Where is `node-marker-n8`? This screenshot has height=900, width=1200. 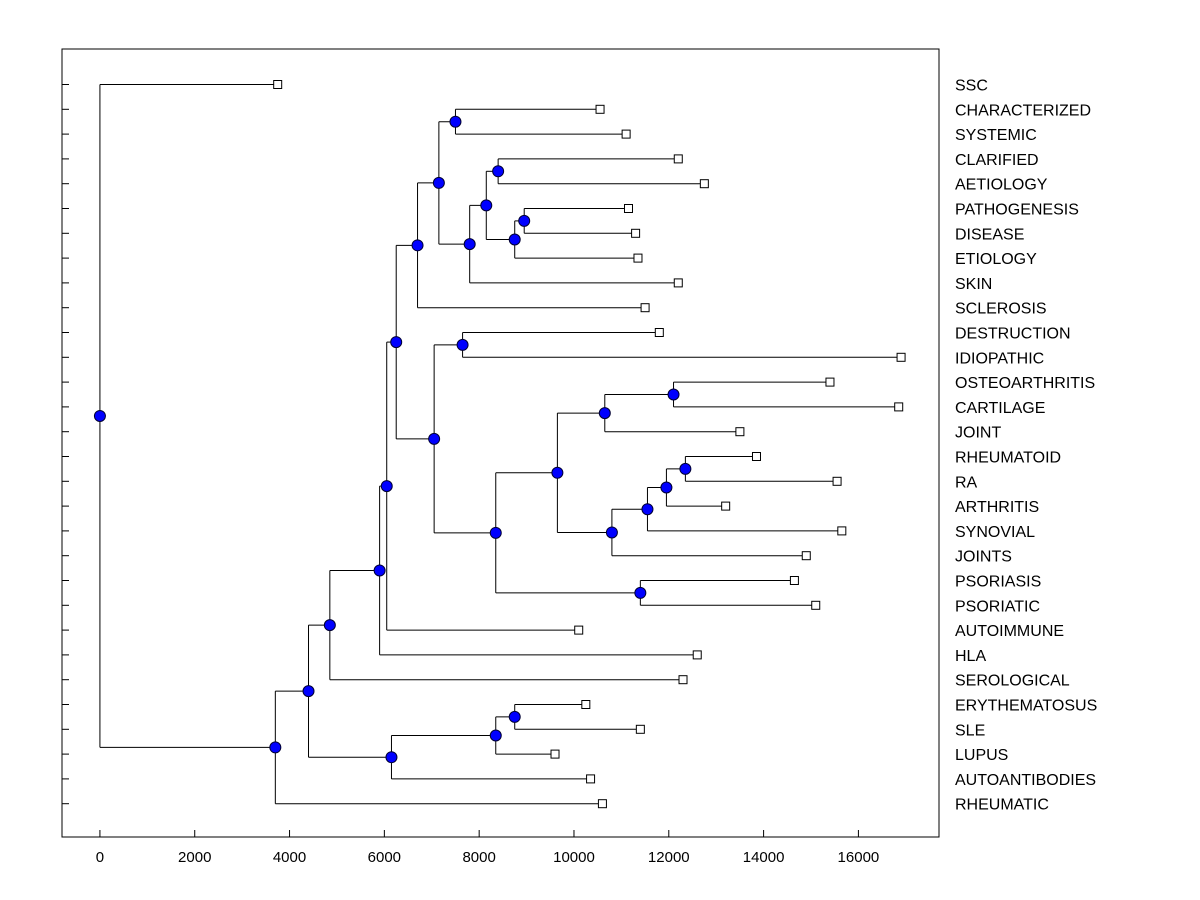 node-marker-n8 is located at coordinates (417, 245).